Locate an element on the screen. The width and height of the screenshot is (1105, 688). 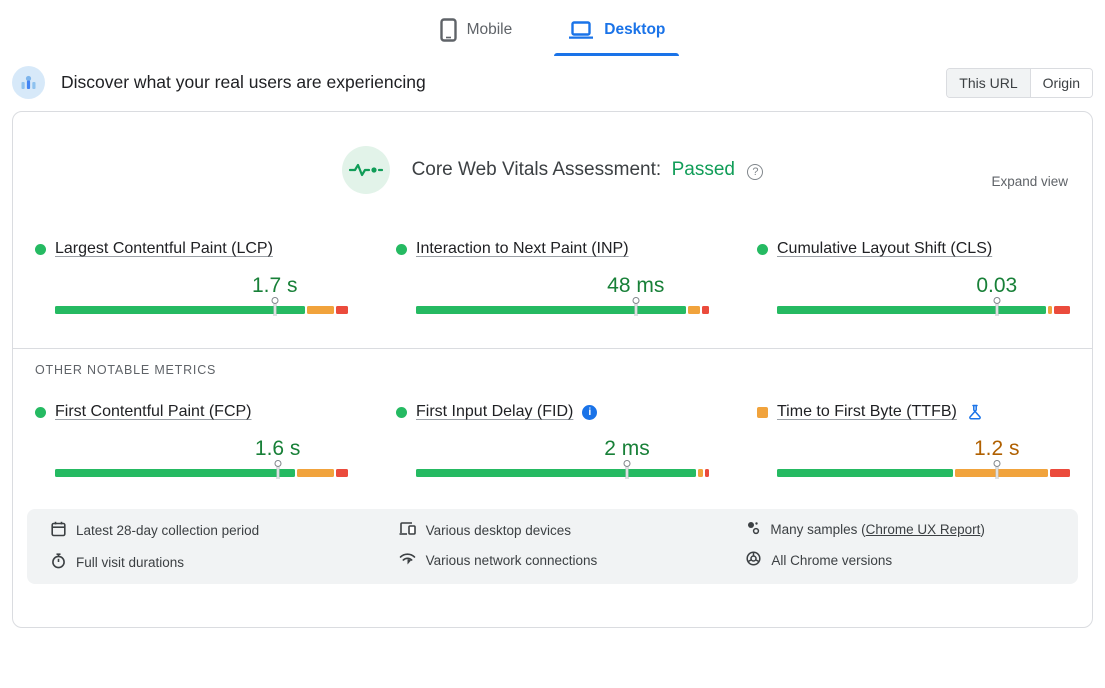
lcp-status-dot is located at coordinates (40, 249).